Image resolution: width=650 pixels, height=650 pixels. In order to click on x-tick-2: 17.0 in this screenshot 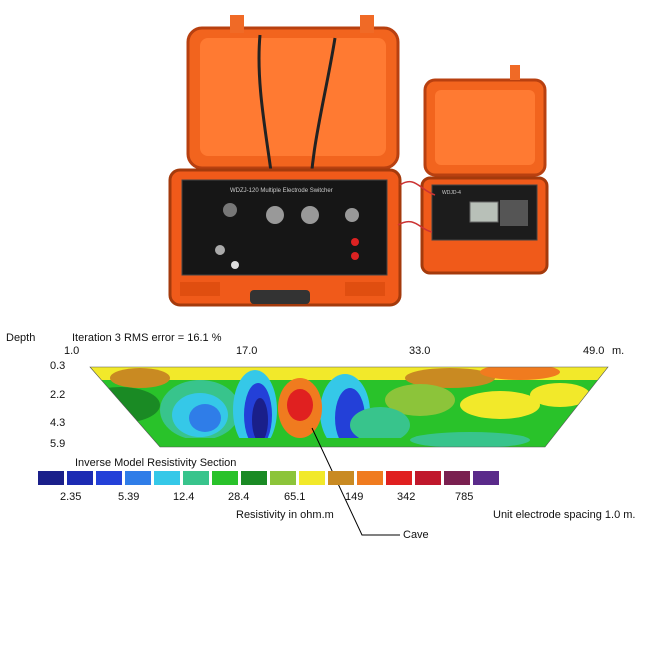, I will do `click(247, 351)`.